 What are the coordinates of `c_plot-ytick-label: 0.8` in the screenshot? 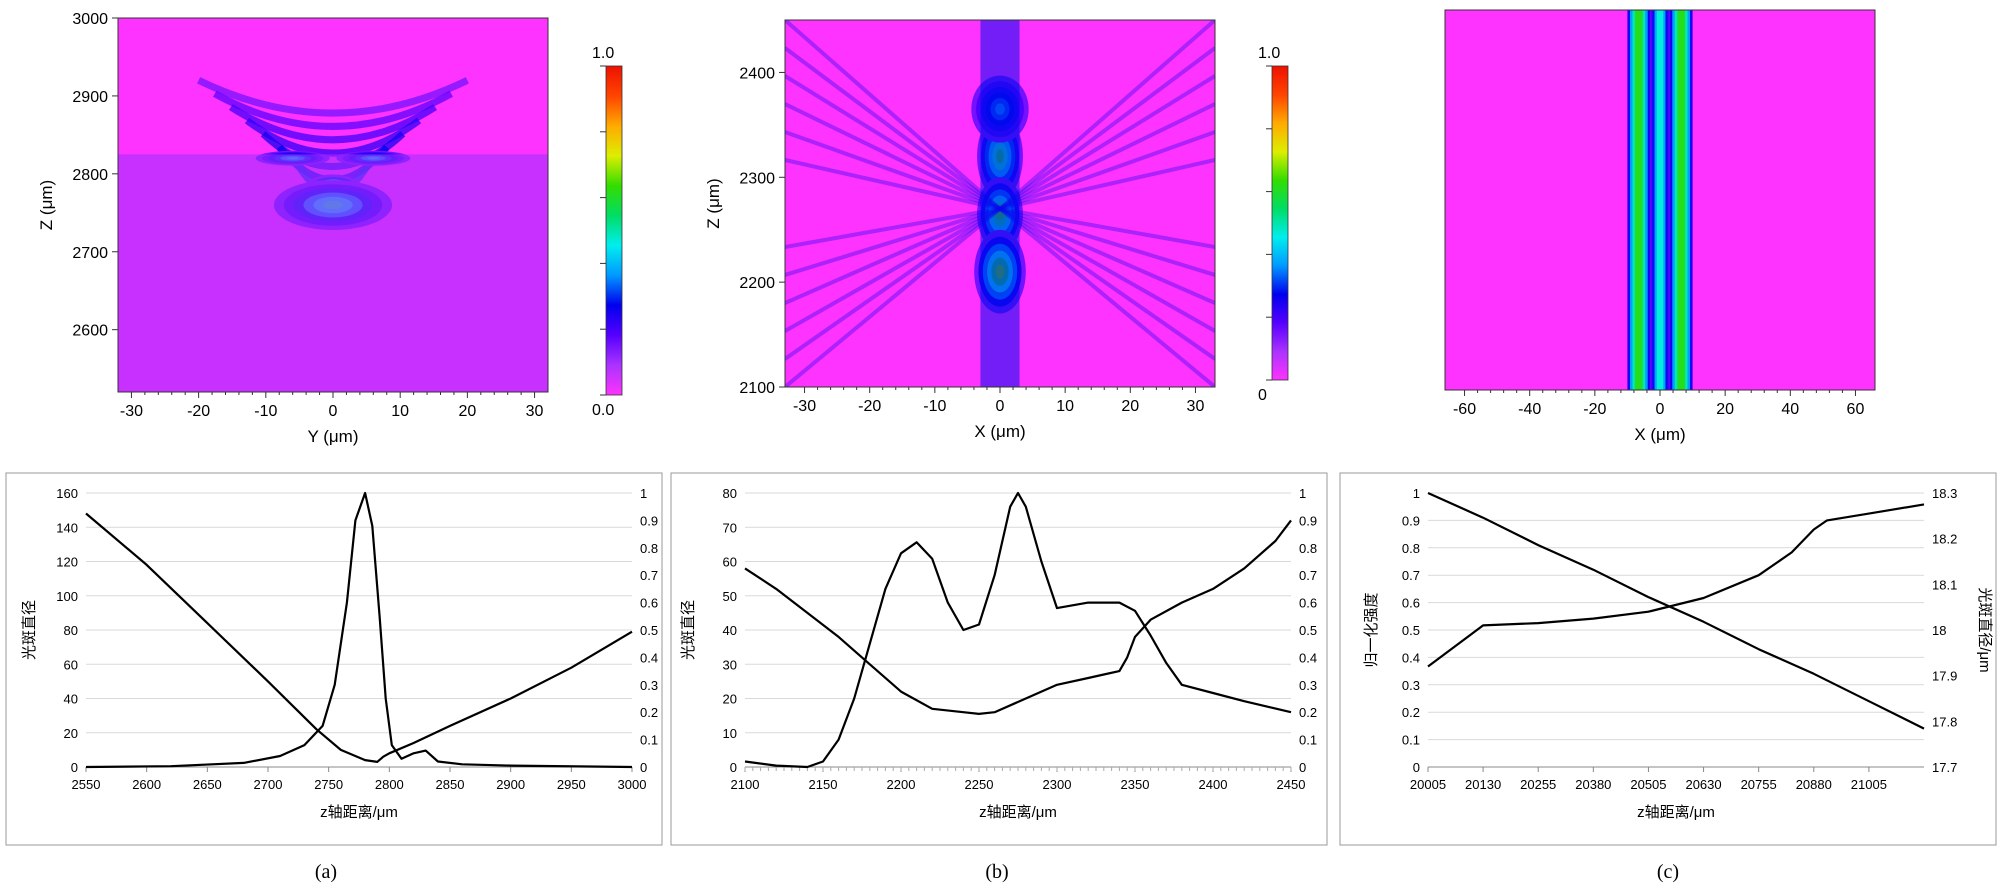 It's located at (1411, 548).